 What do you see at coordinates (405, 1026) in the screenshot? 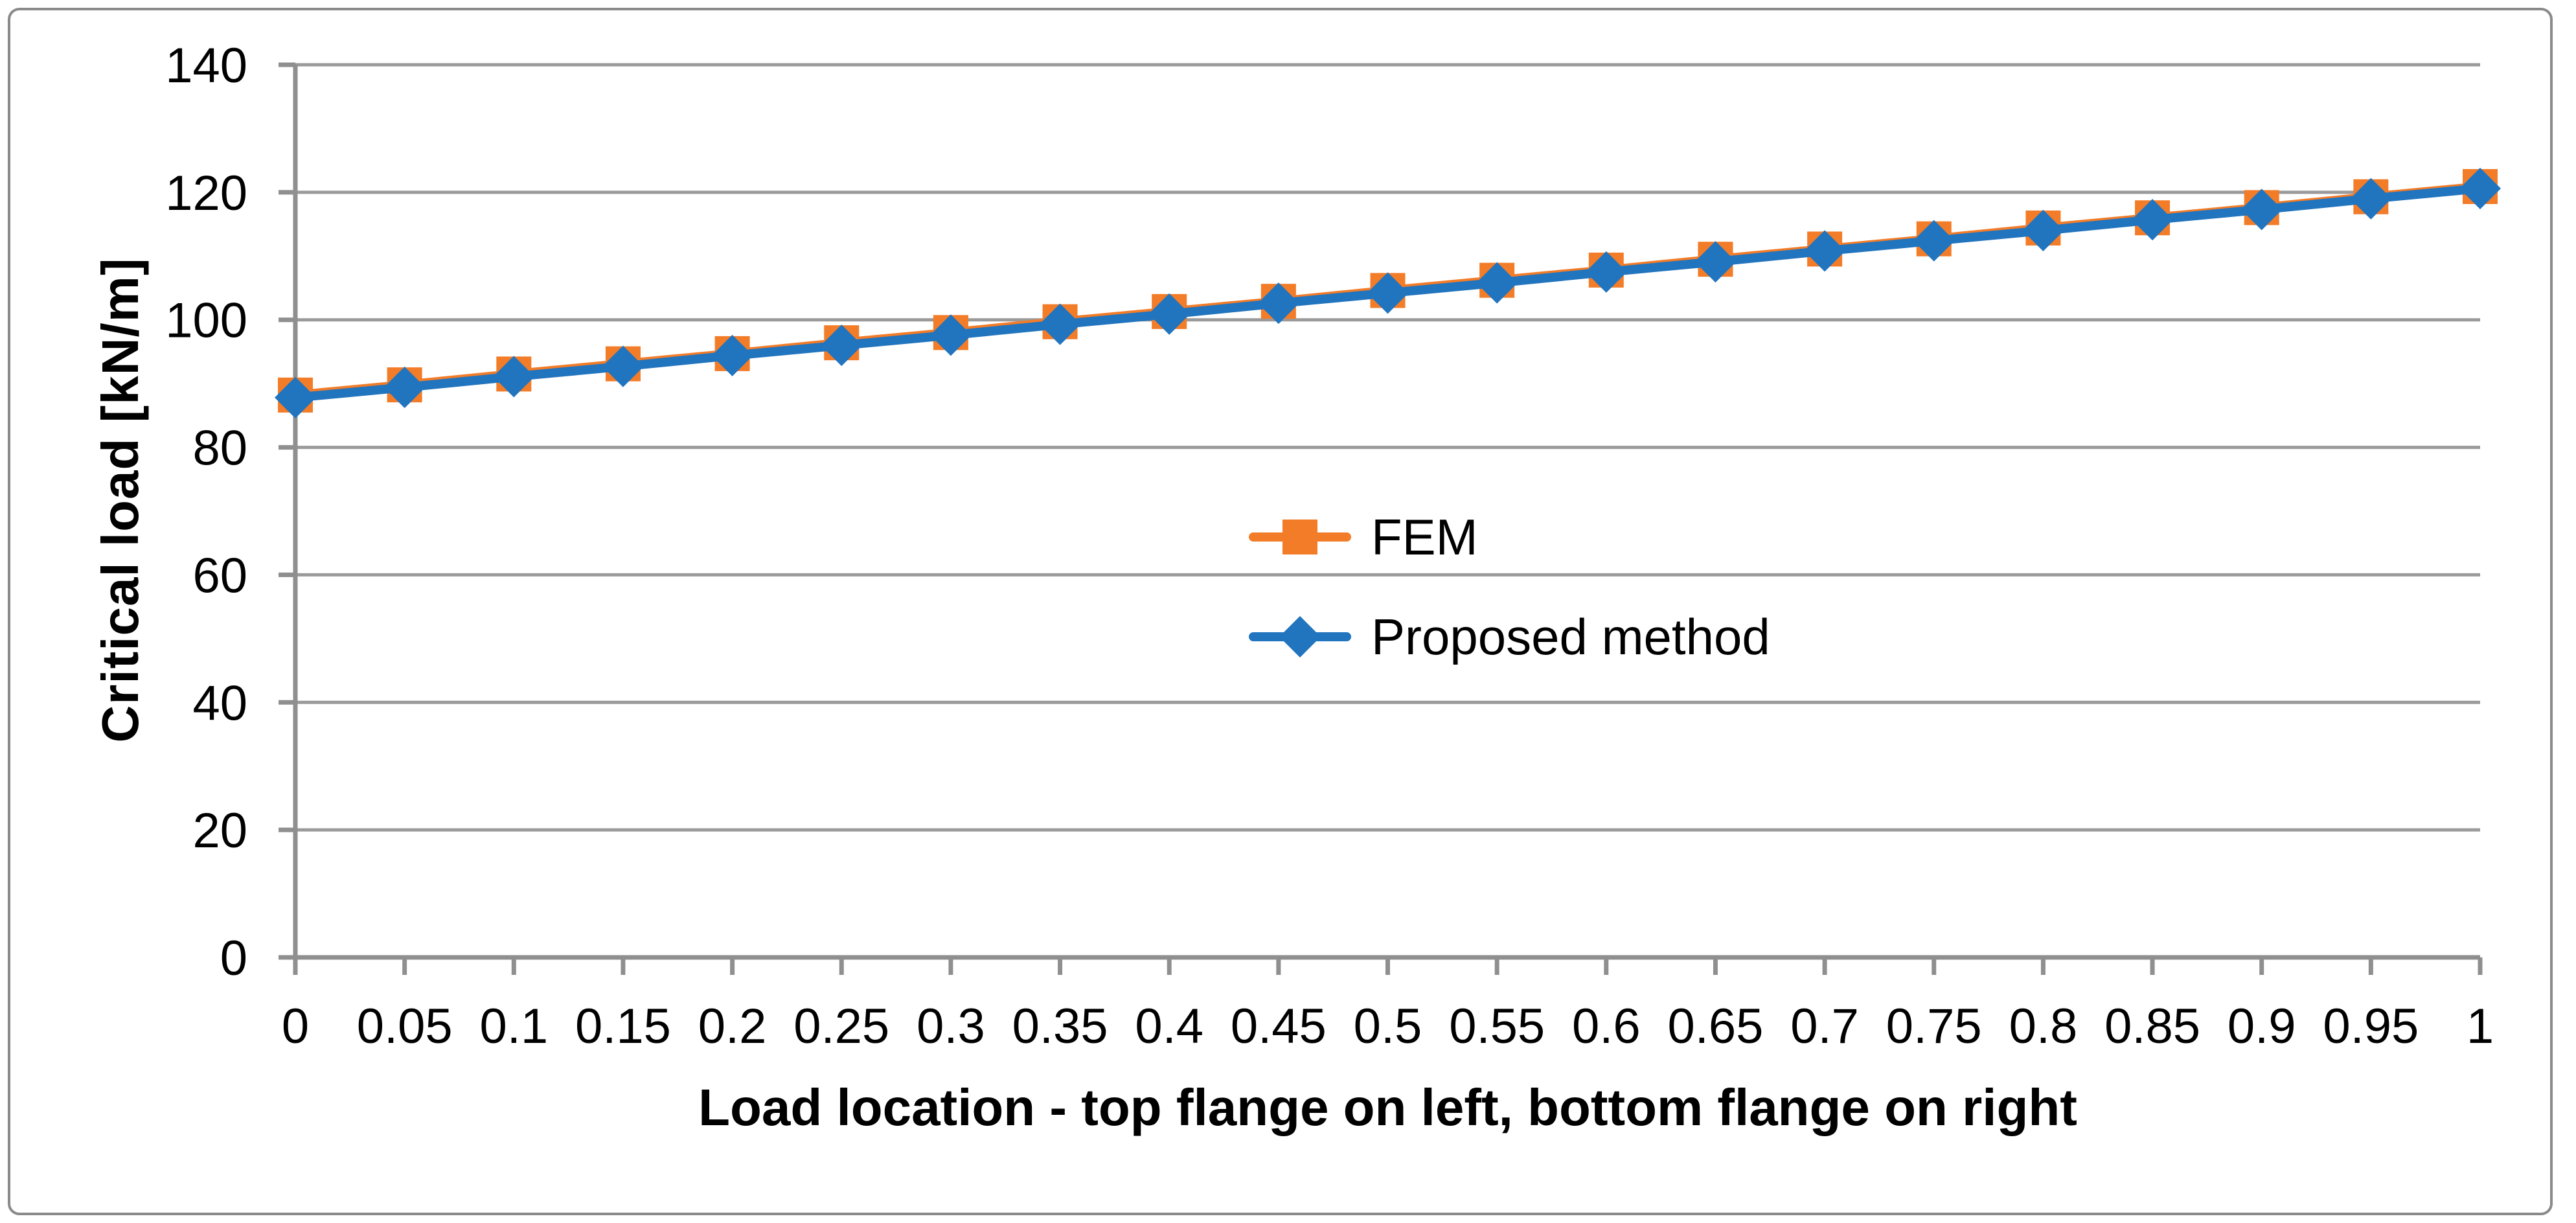
I see `x-tick-label: 0.05` at bounding box center [405, 1026].